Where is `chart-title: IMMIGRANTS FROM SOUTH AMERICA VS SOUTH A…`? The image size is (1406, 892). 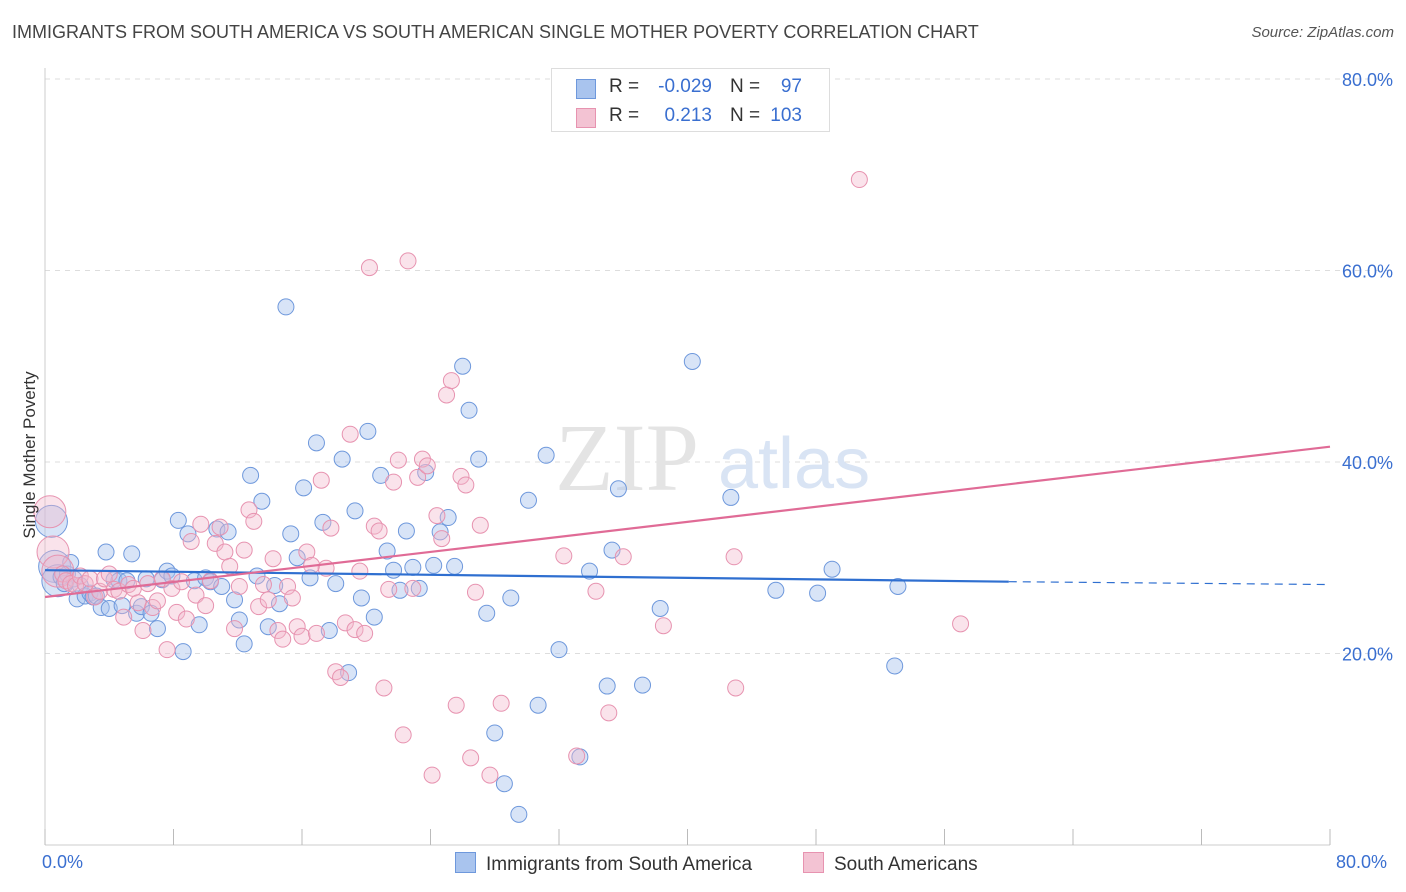
chart-title: IMMIGRANTS FROM SOUTH AMERICA VS SOUTH A… is located at coordinates (495, 32).